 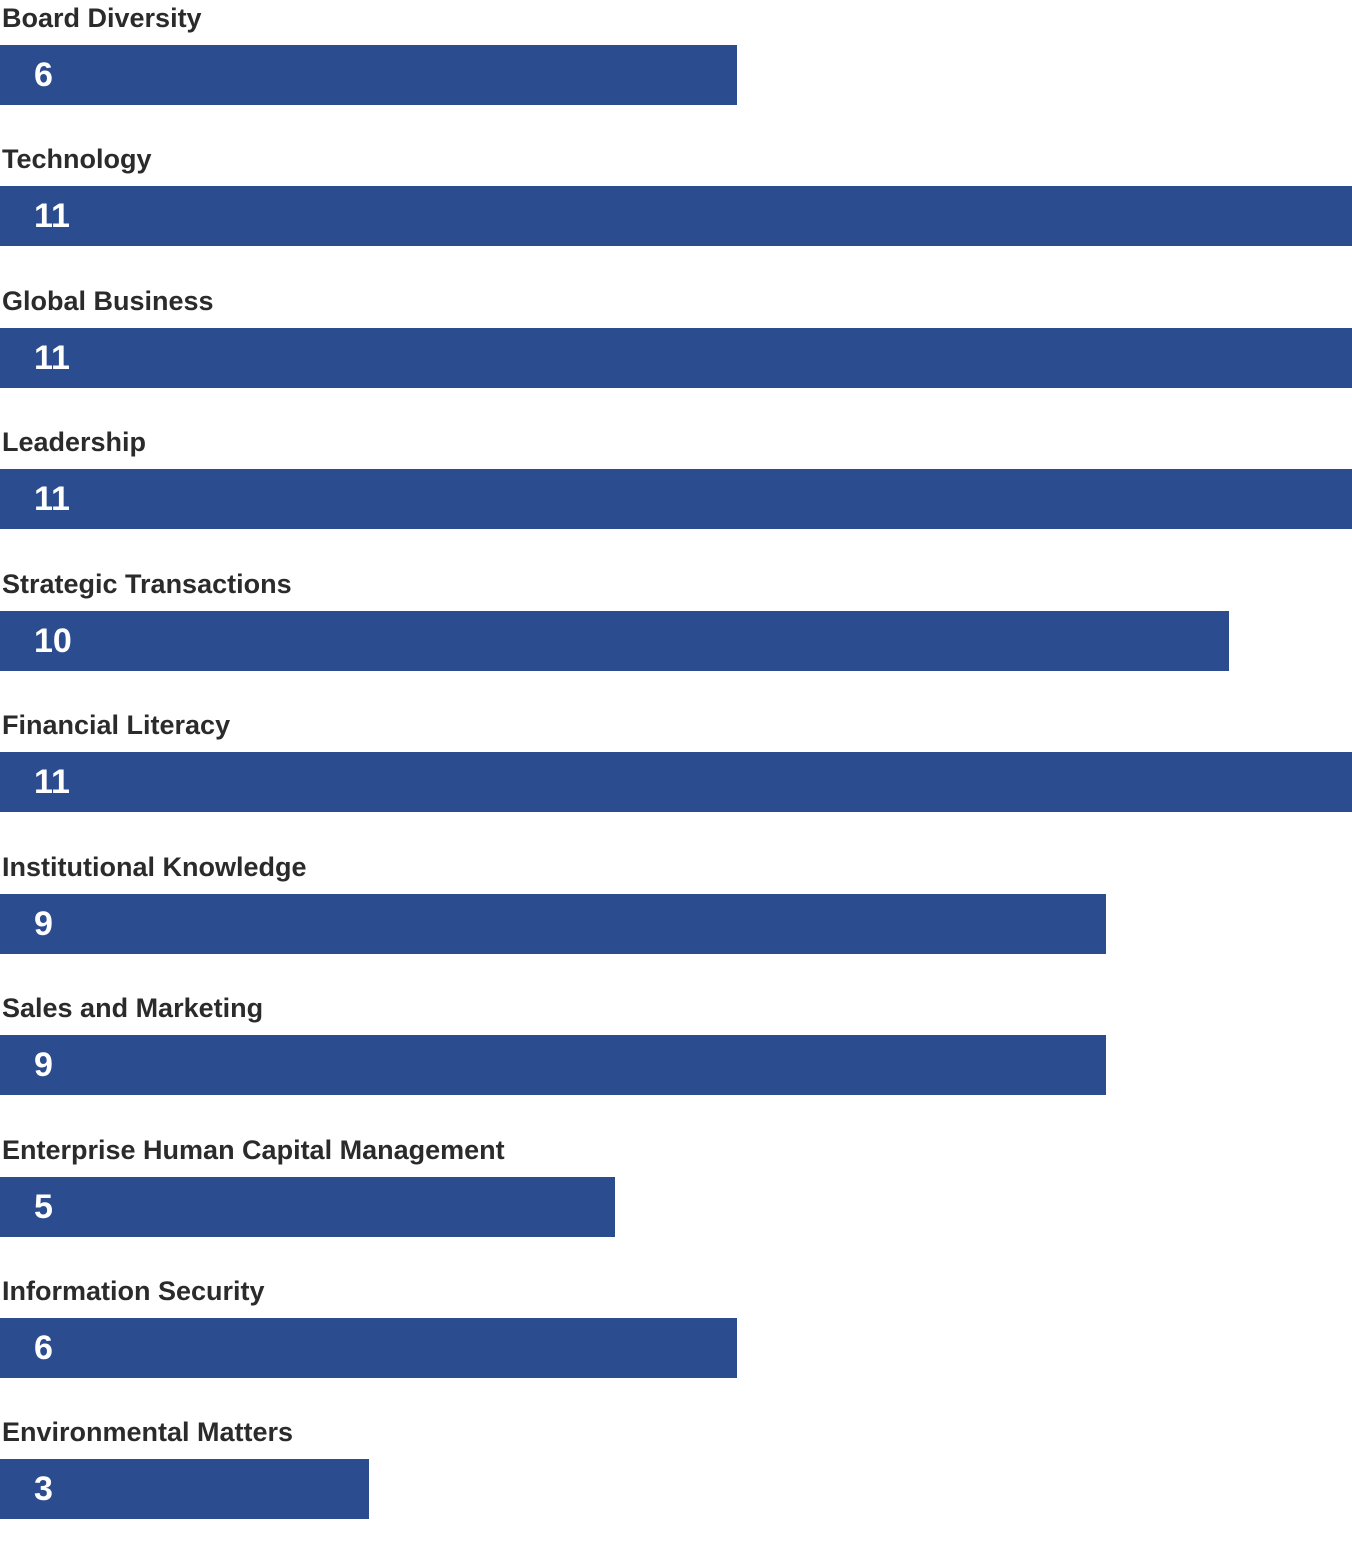 What do you see at coordinates (184, 1489) in the screenshot?
I see `bar: 3` at bounding box center [184, 1489].